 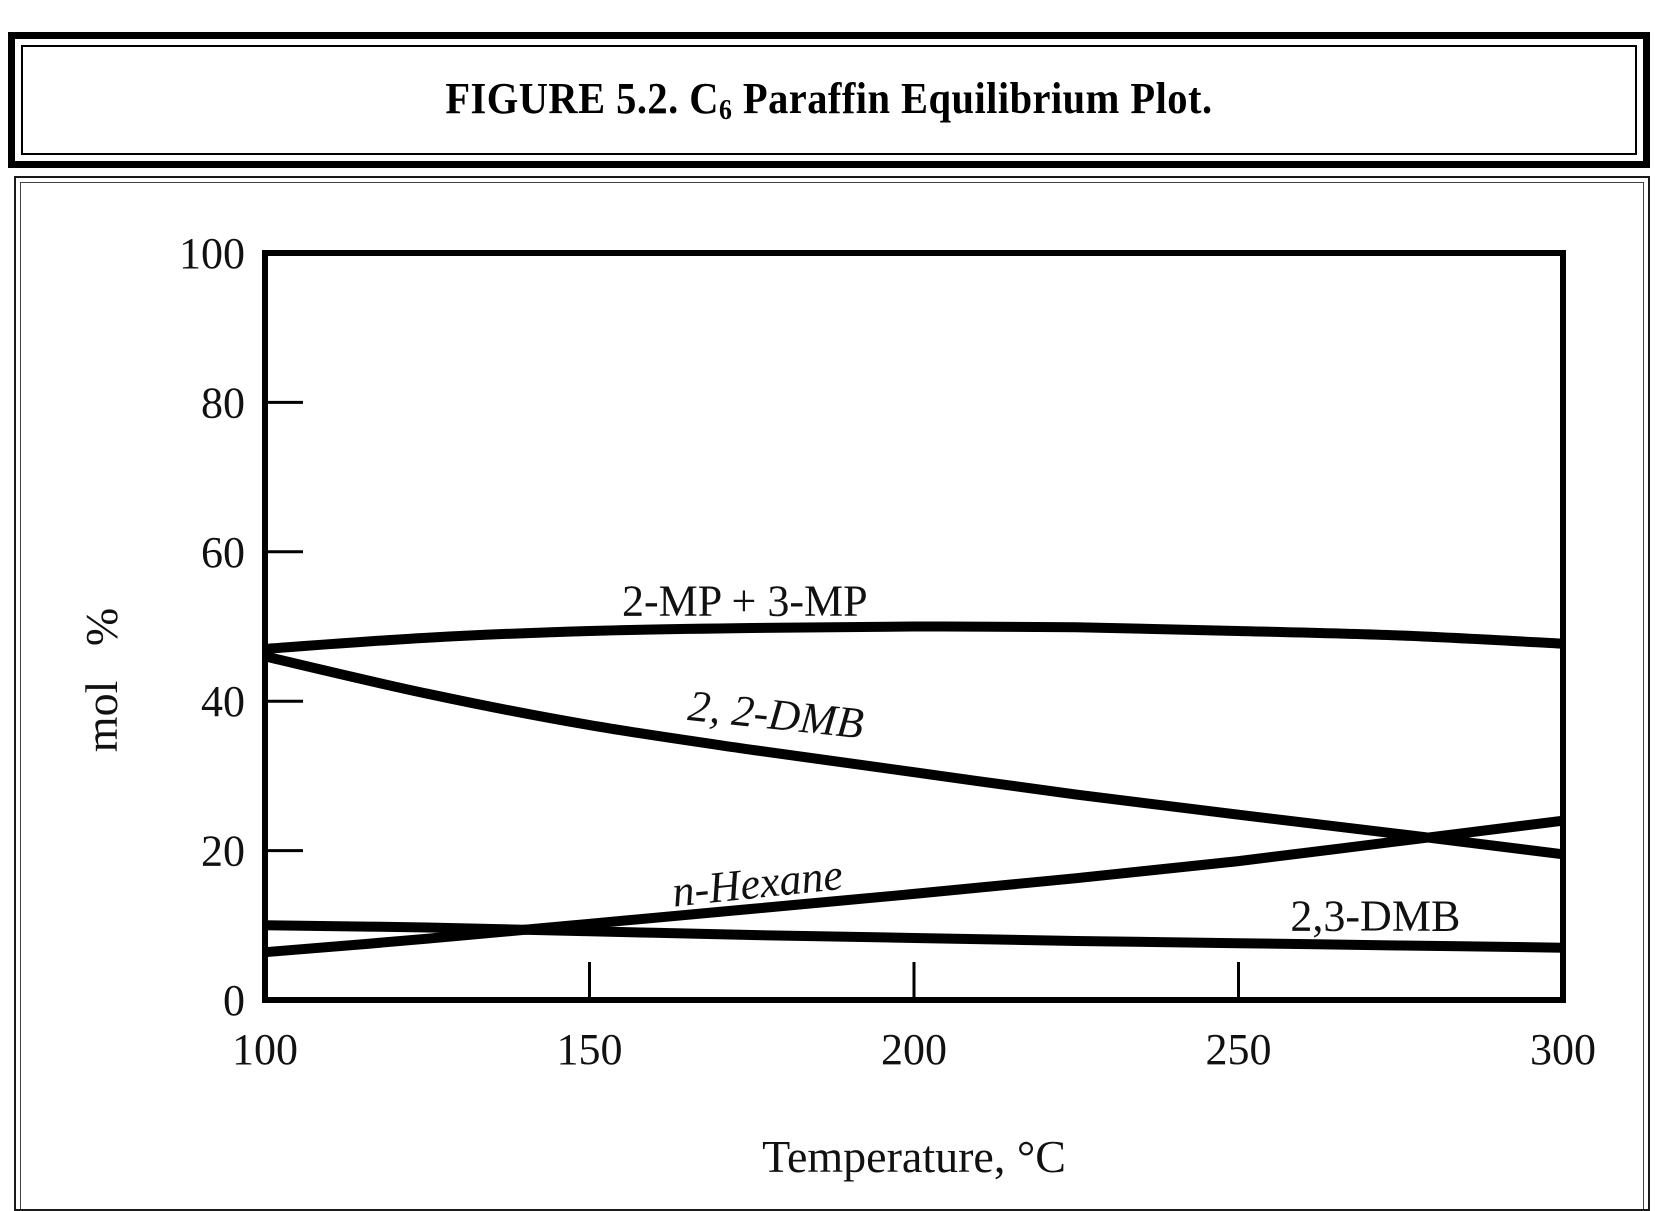 I want to click on figure-title-prefix: FIGURE 5.2. C, so click(x=582, y=98).